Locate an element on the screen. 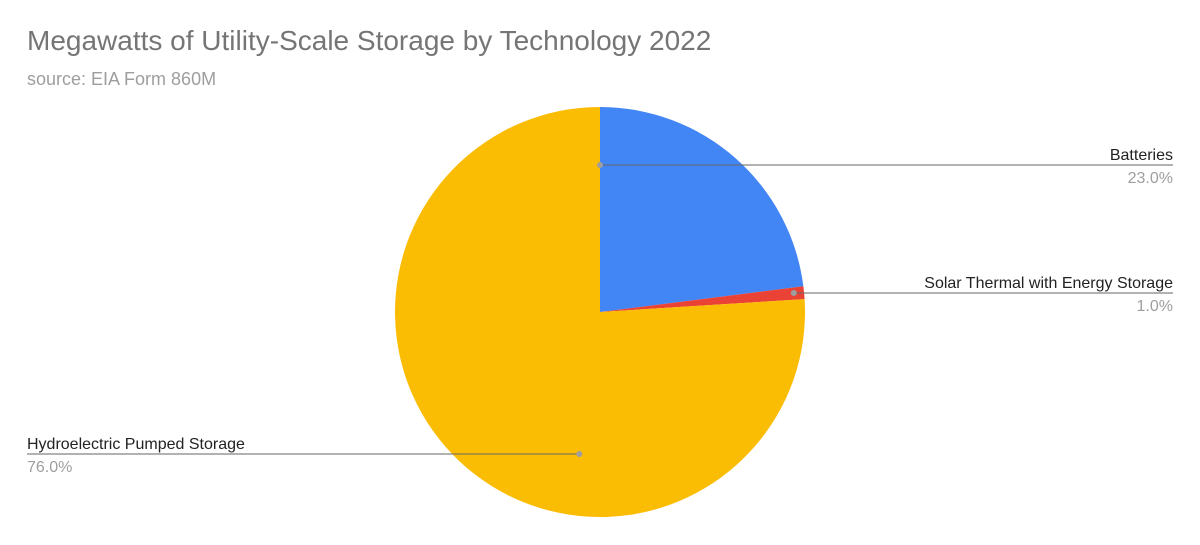  leader-dot-hydroelectric-pumped-storage is located at coordinates (579, 454).